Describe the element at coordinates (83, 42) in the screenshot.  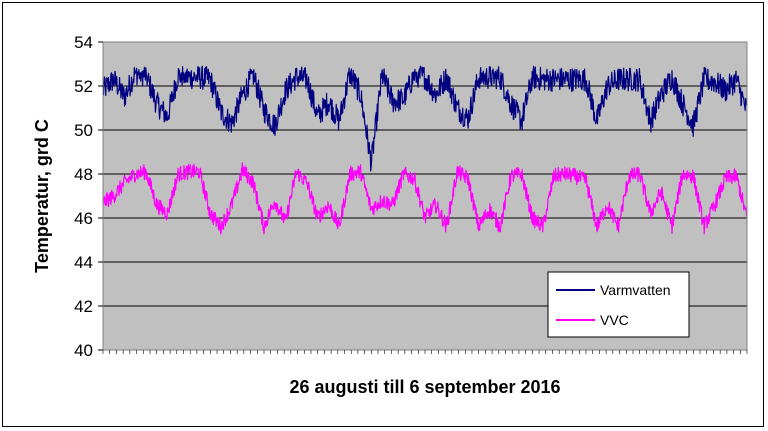
I see `y-tick-label: 54` at that location.